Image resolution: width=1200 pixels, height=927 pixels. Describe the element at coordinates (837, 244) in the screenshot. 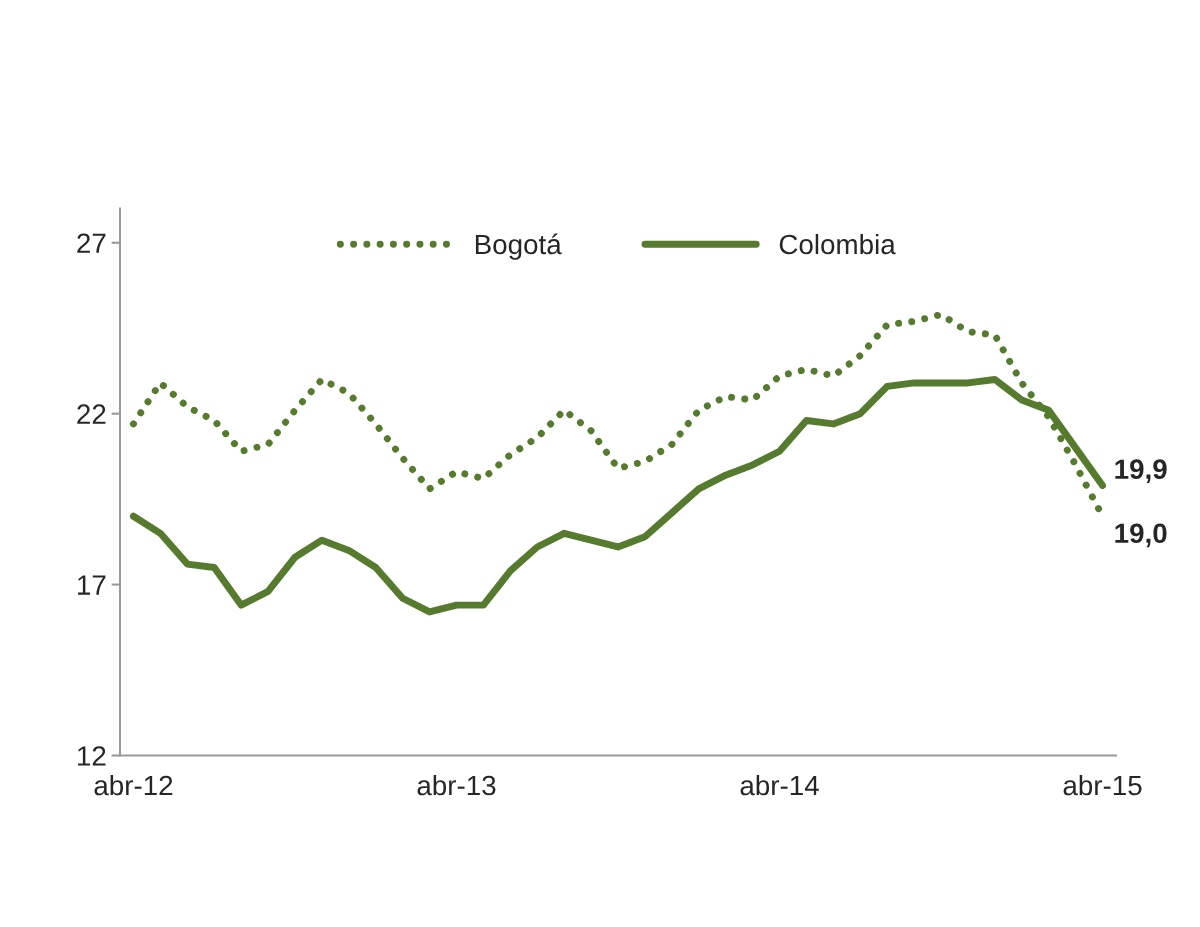

I see `legend-label: Colombia` at that location.